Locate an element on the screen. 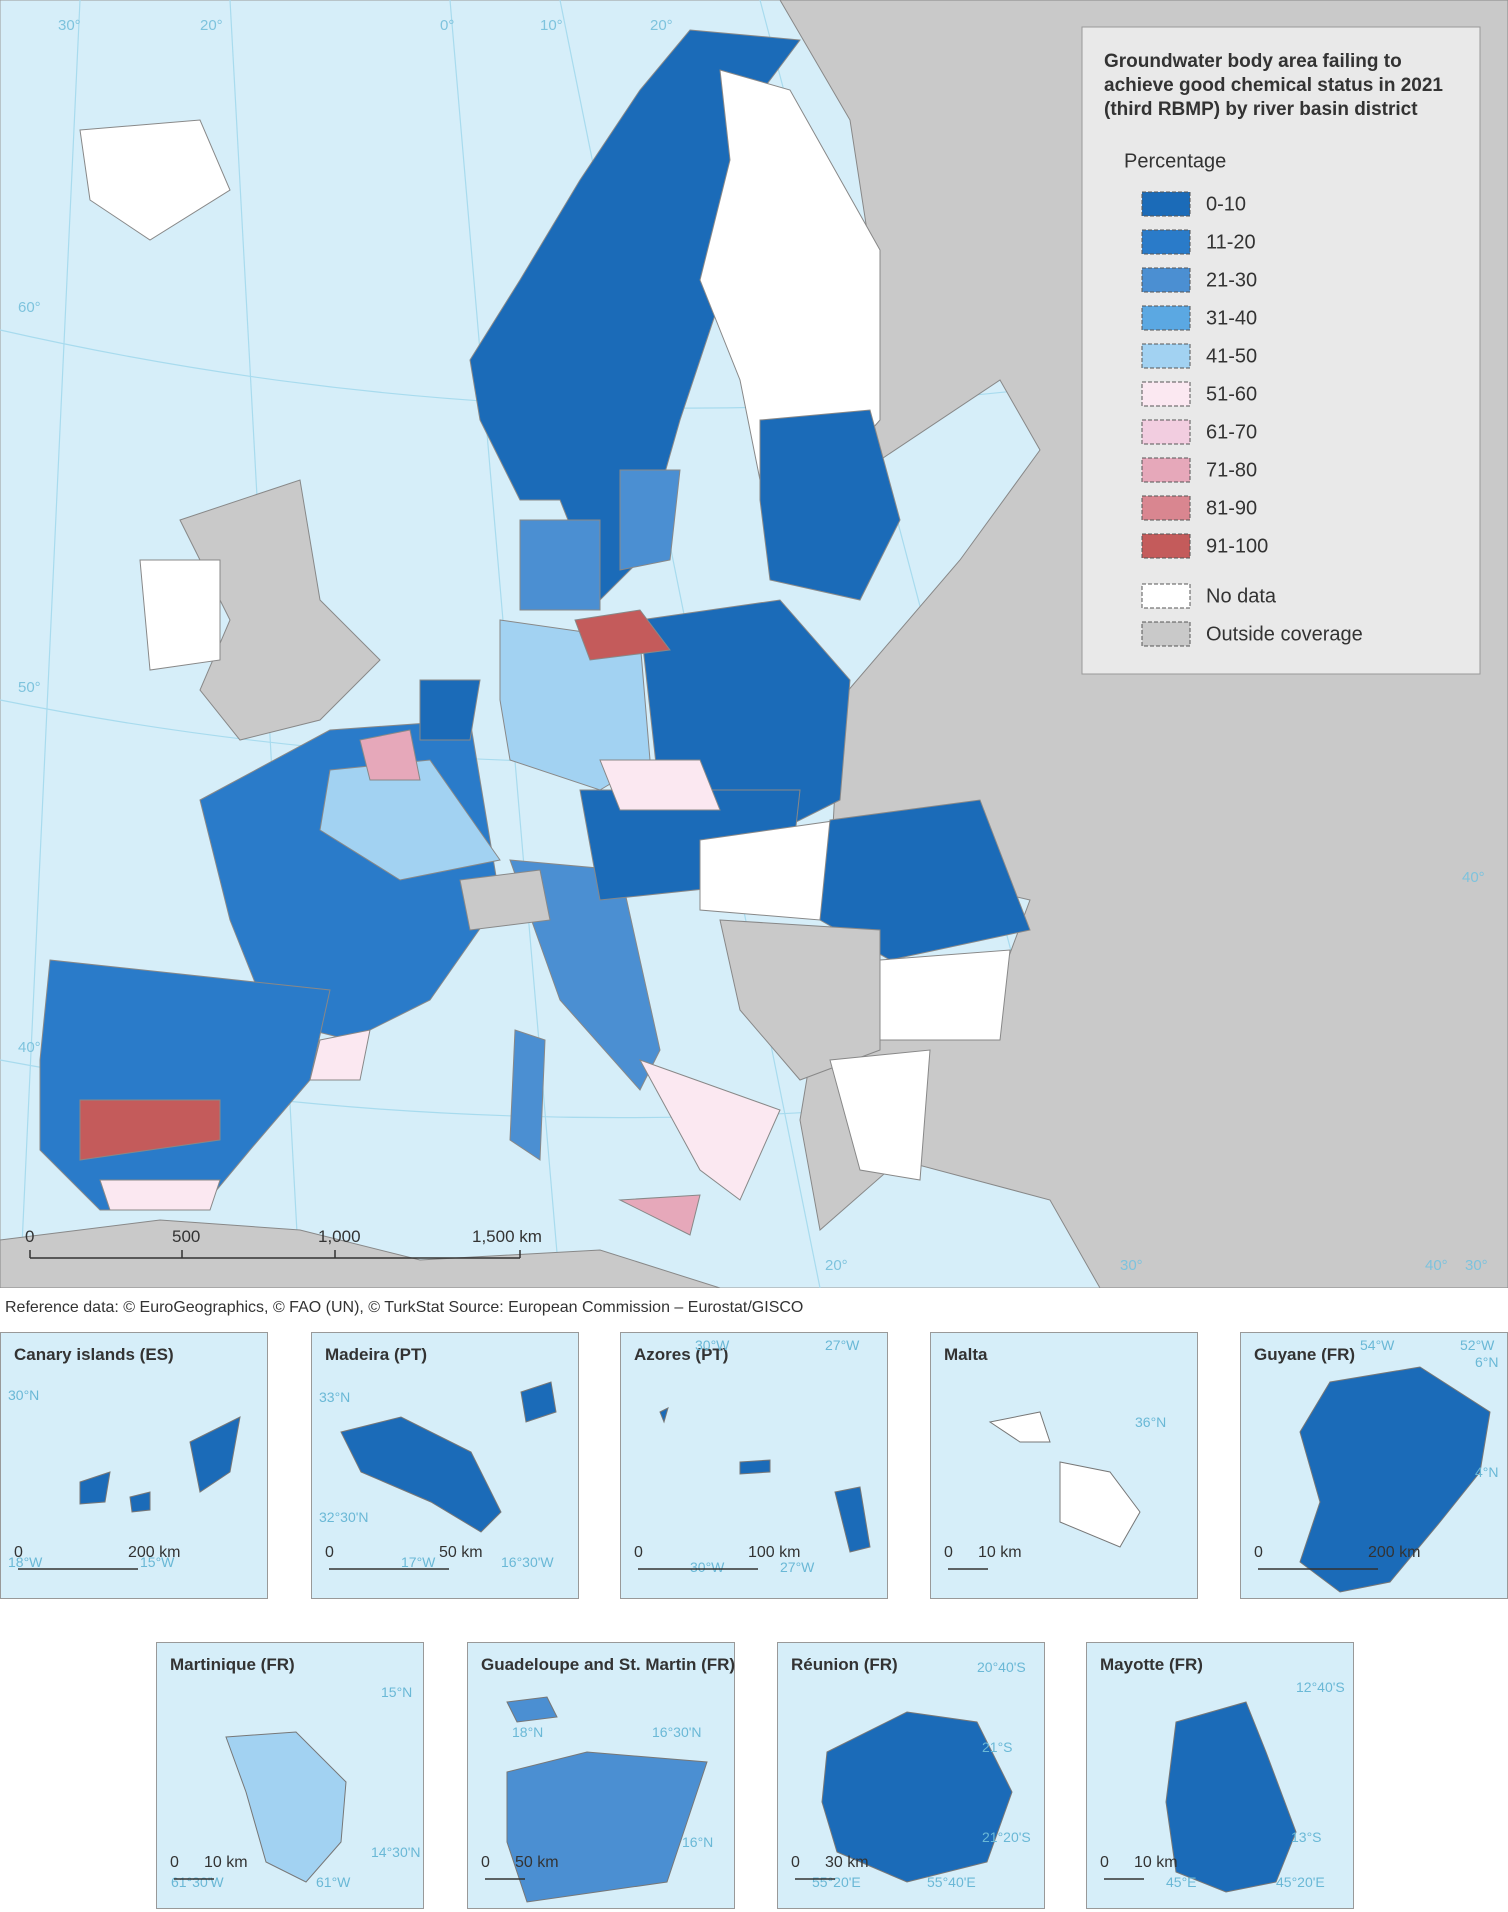 This screenshot has height=1912, width=1508. inset-coordinate: 36°N is located at coordinates (1150, 1422).